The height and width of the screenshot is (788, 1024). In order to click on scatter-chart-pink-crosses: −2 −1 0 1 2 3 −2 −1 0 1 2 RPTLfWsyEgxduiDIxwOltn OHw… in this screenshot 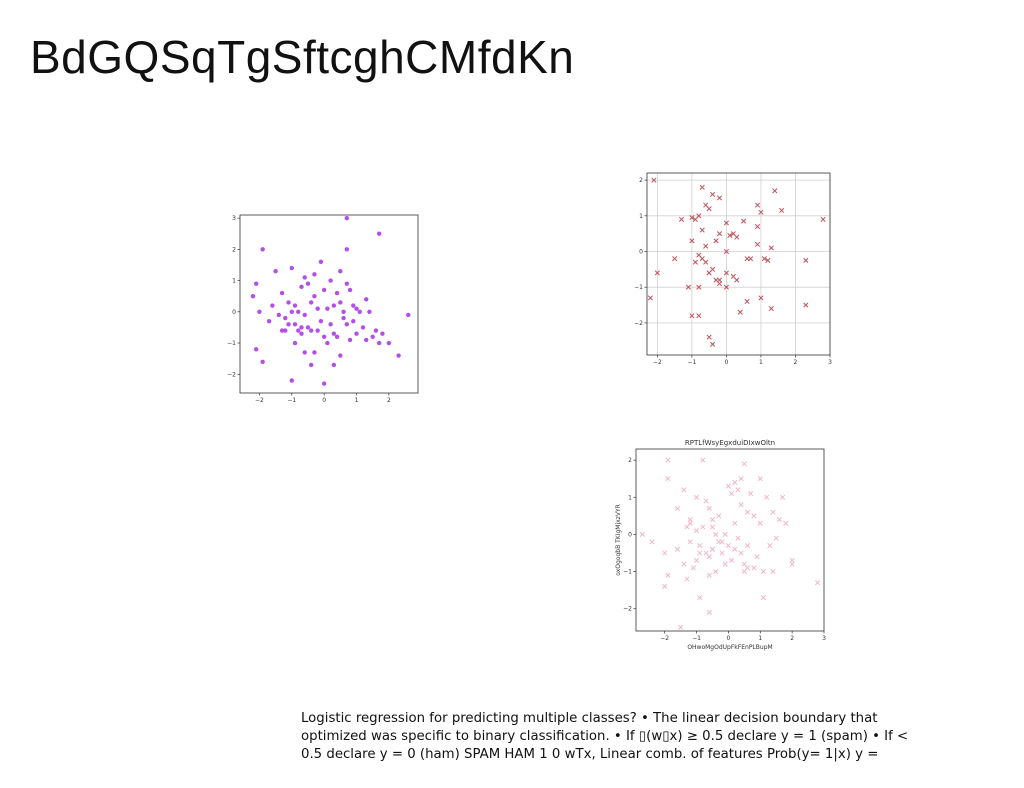, I will do `click(720, 545)`.